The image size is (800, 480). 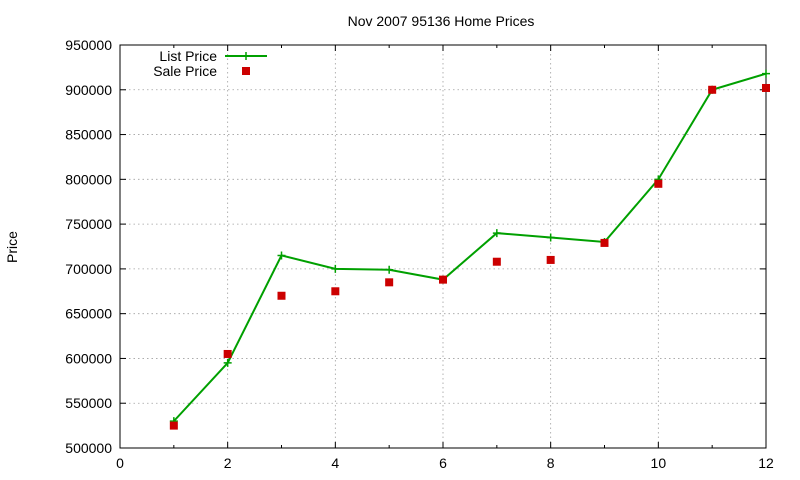 I want to click on y-tick-label: 950000, so click(x=88, y=45).